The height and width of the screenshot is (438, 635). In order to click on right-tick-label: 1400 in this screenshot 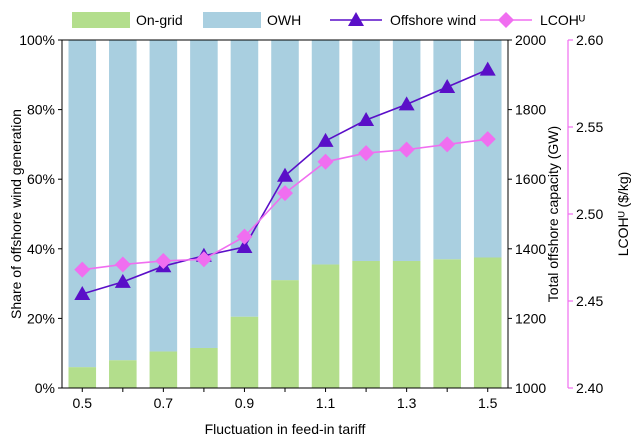, I will do `click(530, 249)`.